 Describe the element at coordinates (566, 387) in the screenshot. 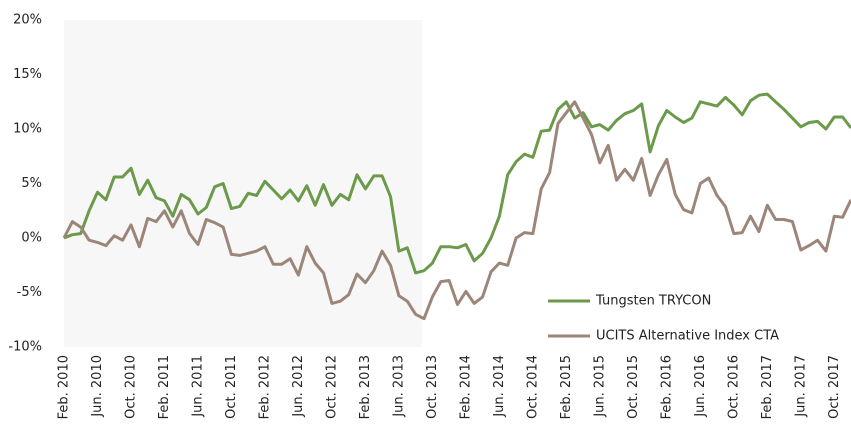

I see `x-tick-label: Feb. 2015` at that location.